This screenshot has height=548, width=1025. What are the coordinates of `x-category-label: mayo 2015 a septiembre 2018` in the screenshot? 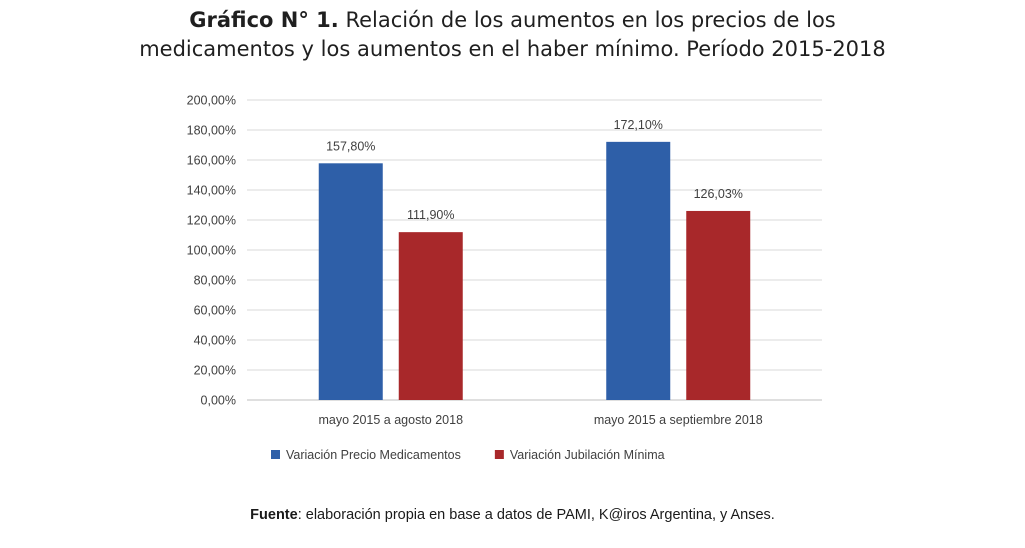 It's located at (678, 420).